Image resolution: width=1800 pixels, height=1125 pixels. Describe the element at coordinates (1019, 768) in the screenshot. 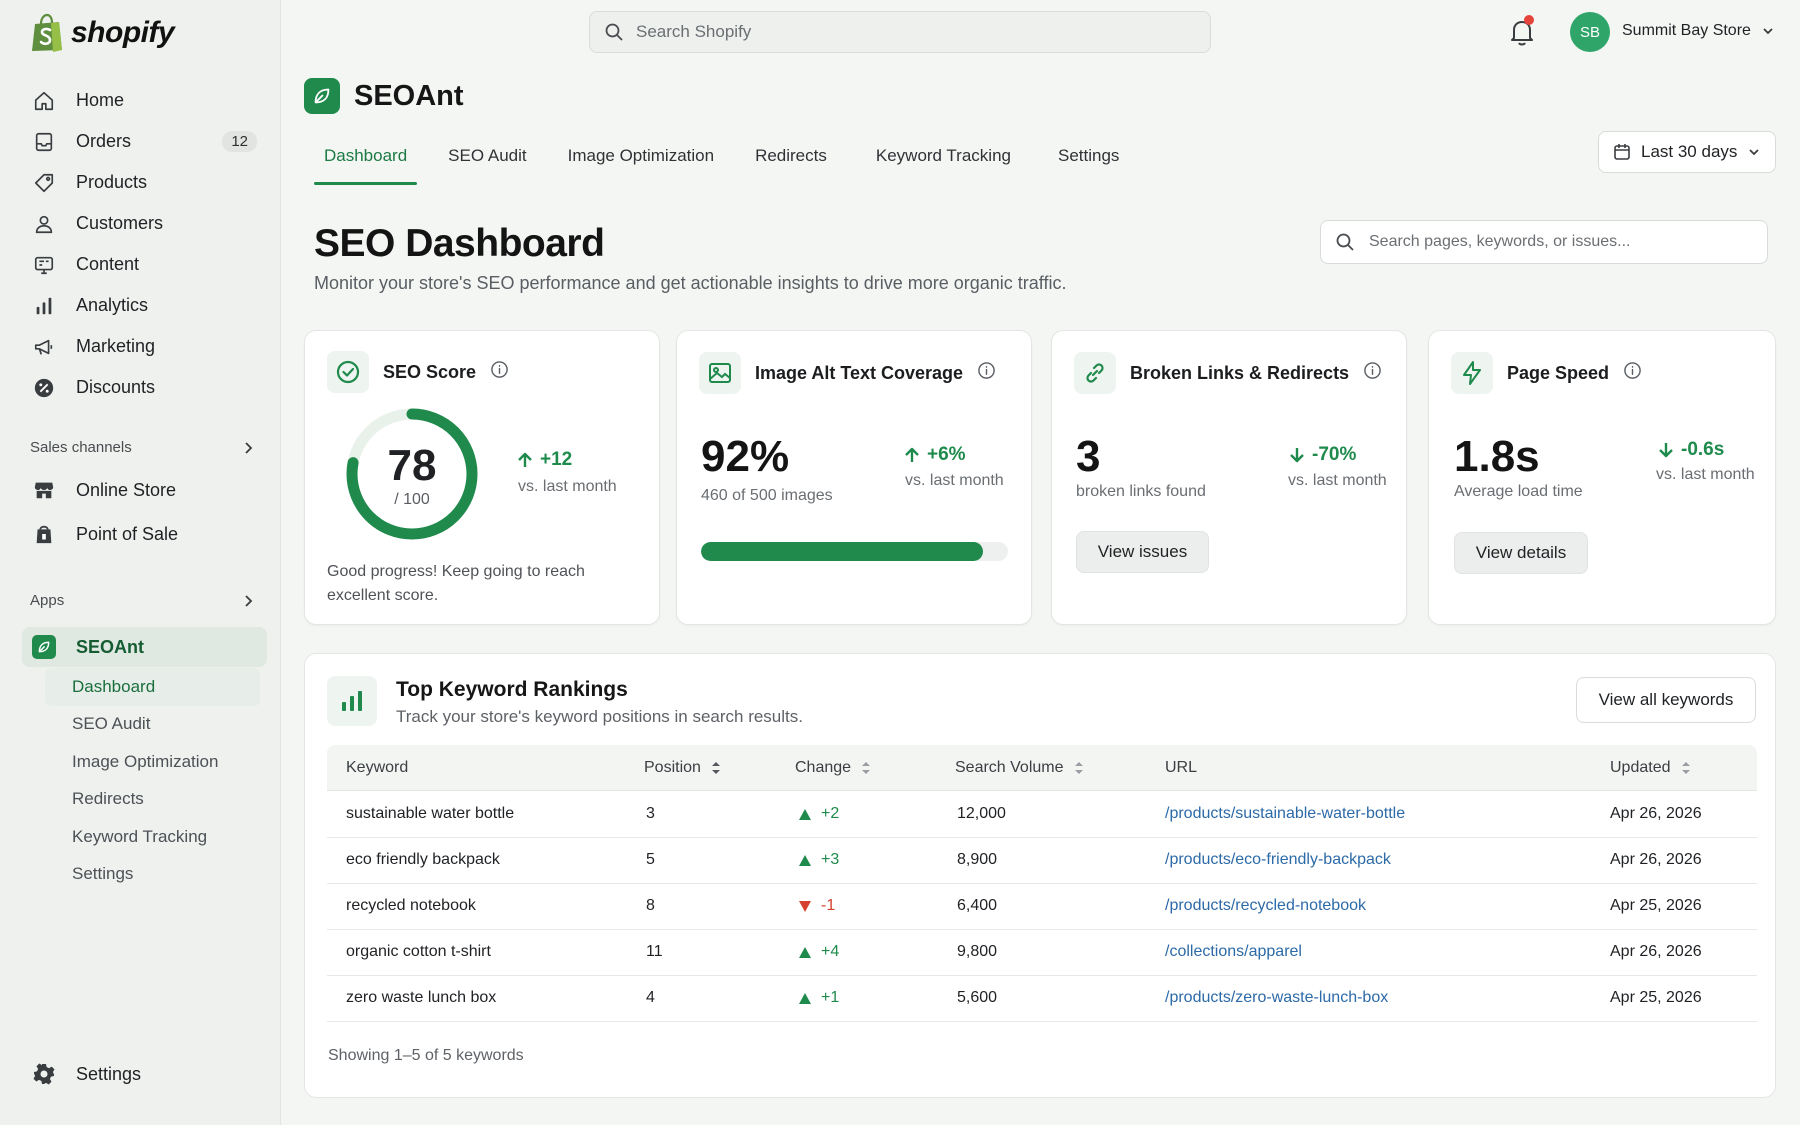

I see `column-header-search-volume: Search Volume` at that location.